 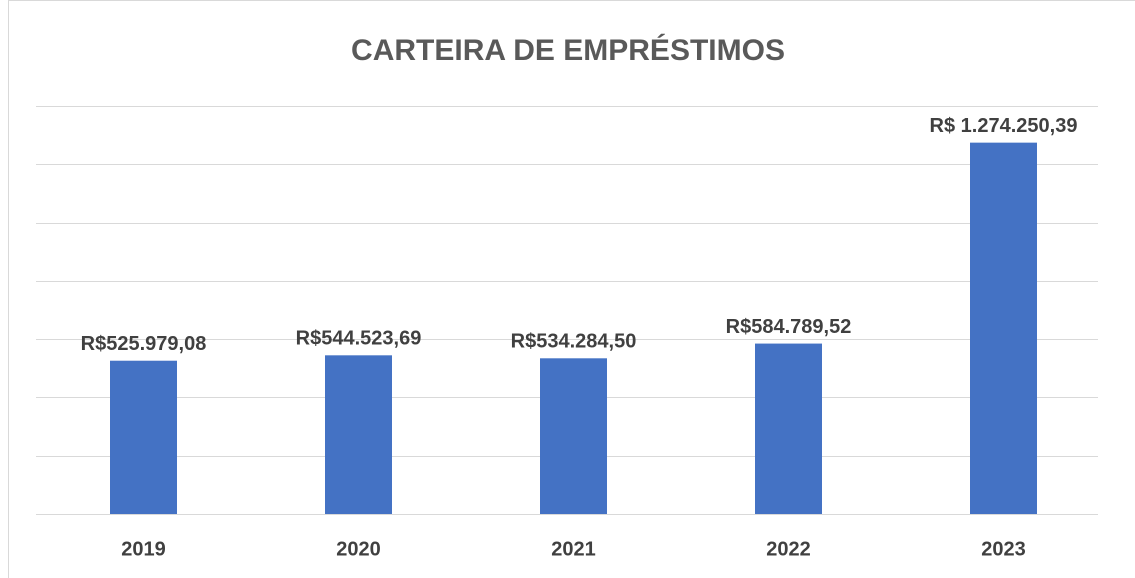 I want to click on data-label: R$584.789,52, so click(x=789, y=327).